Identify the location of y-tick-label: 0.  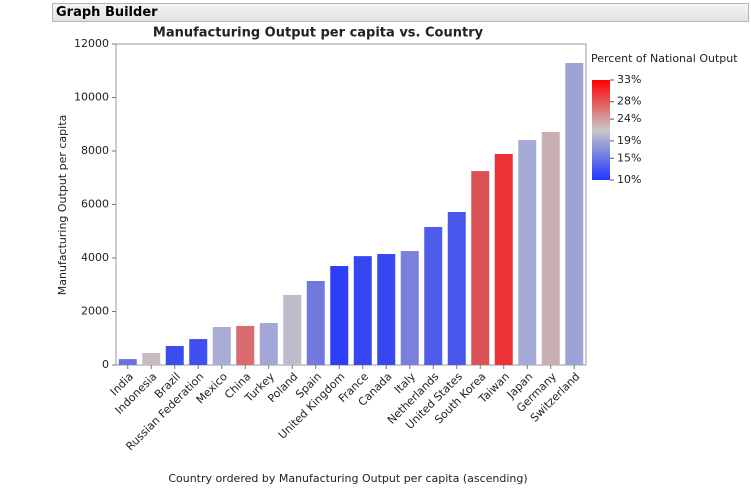
(105, 364).